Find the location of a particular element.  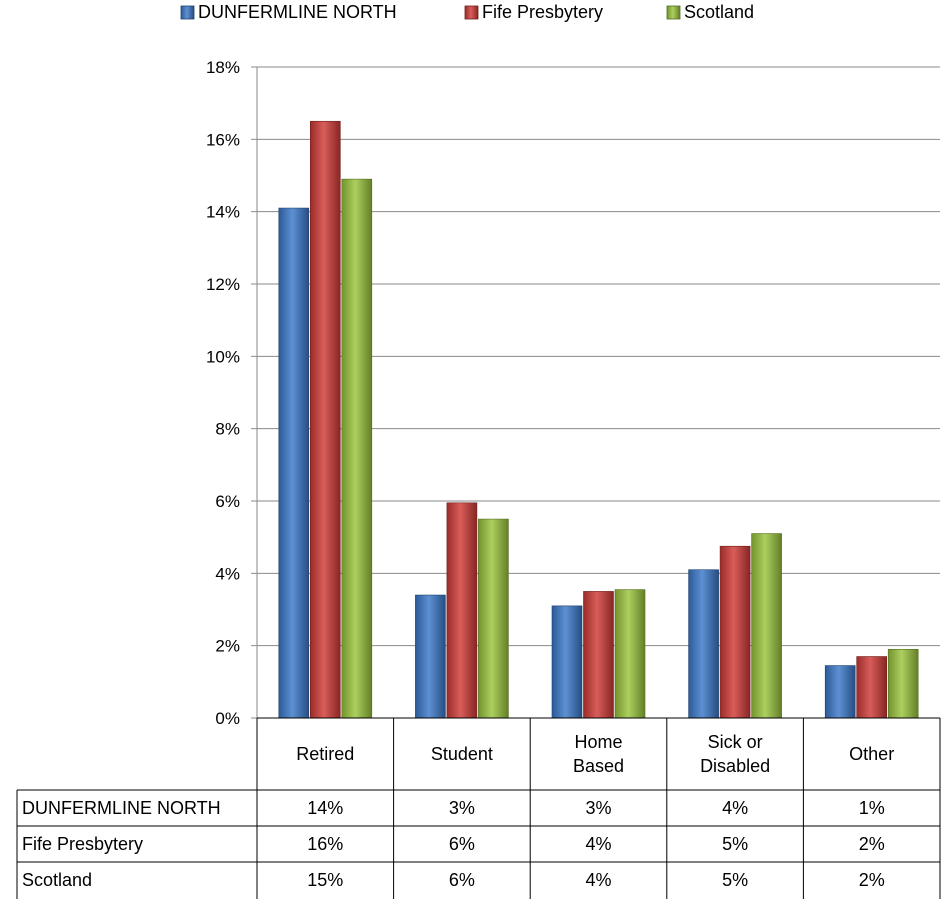

legend-label: DUNFERMLINE NORTH is located at coordinates (297, 12).